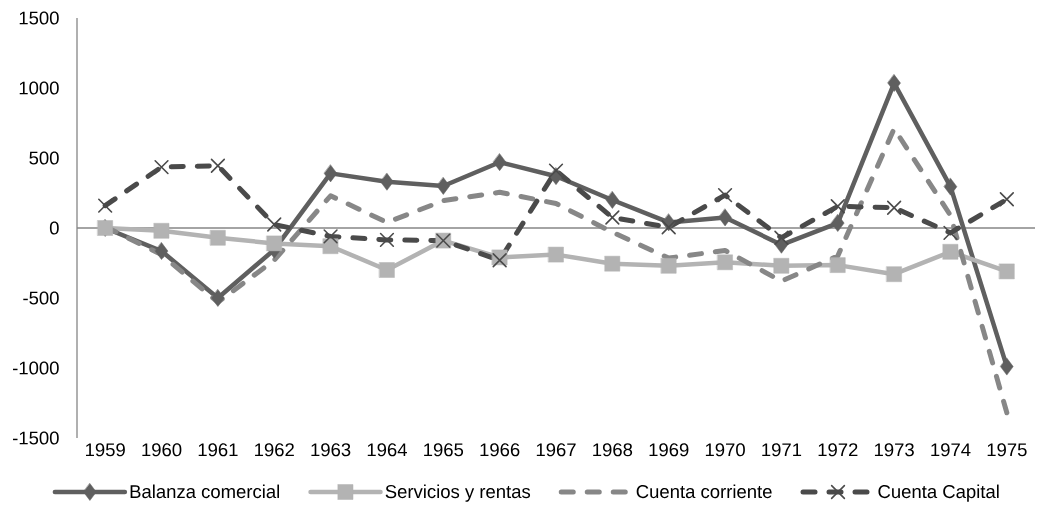 The width and height of the screenshot is (1045, 508). Describe the element at coordinates (44, 158) in the screenshot. I see `y-tick-label: 500` at that location.